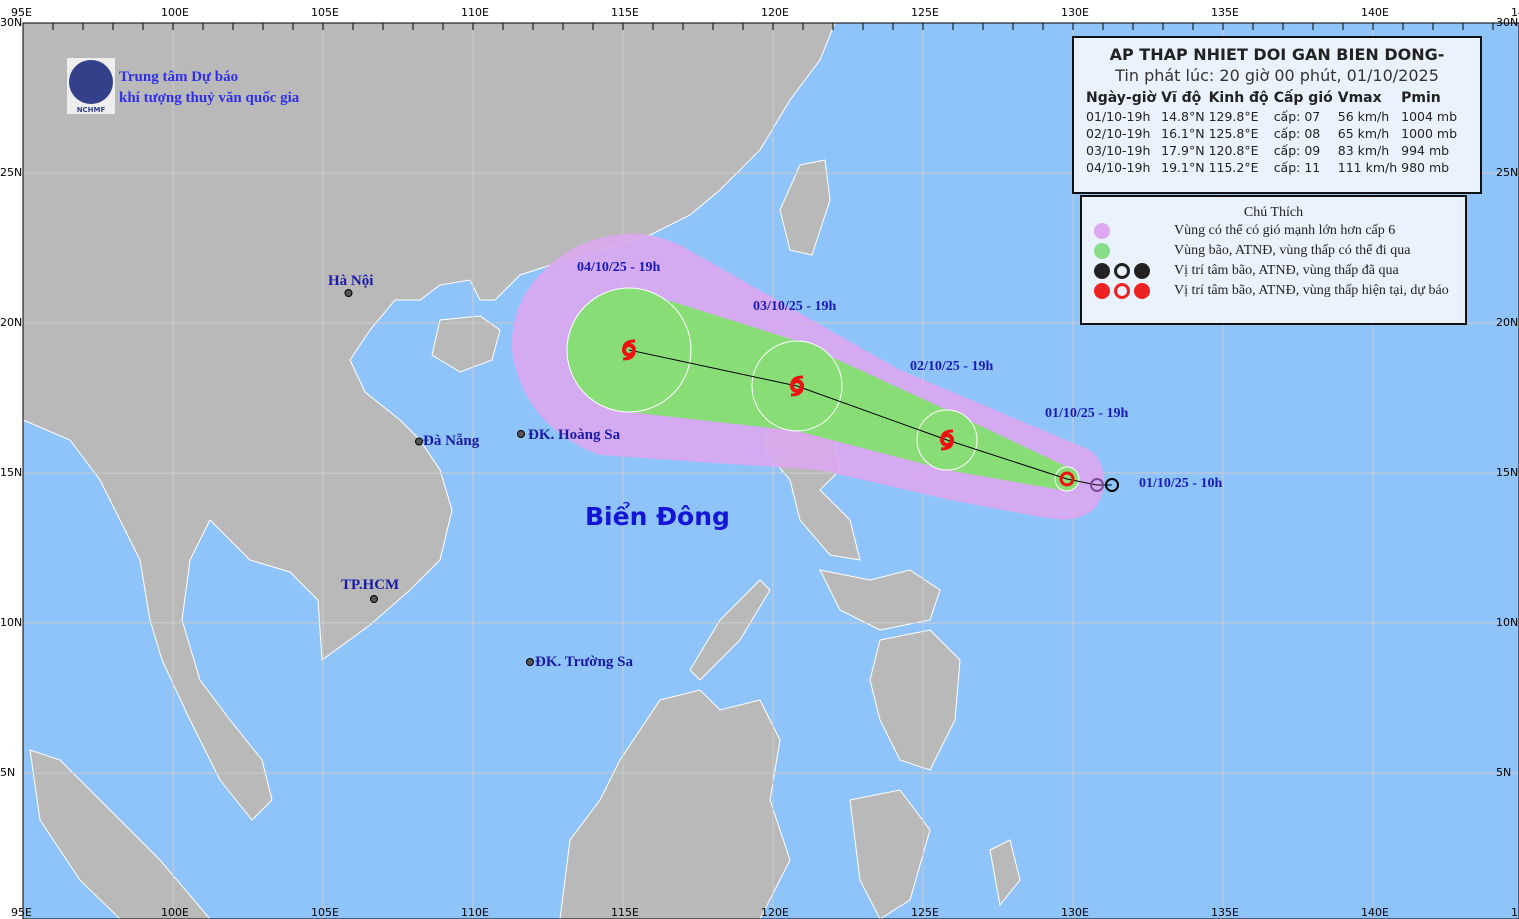 The width and height of the screenshot is (1519, 919). Describe the element at coordinates (730, 630) in the screenshot. I see `palawan` at that location.